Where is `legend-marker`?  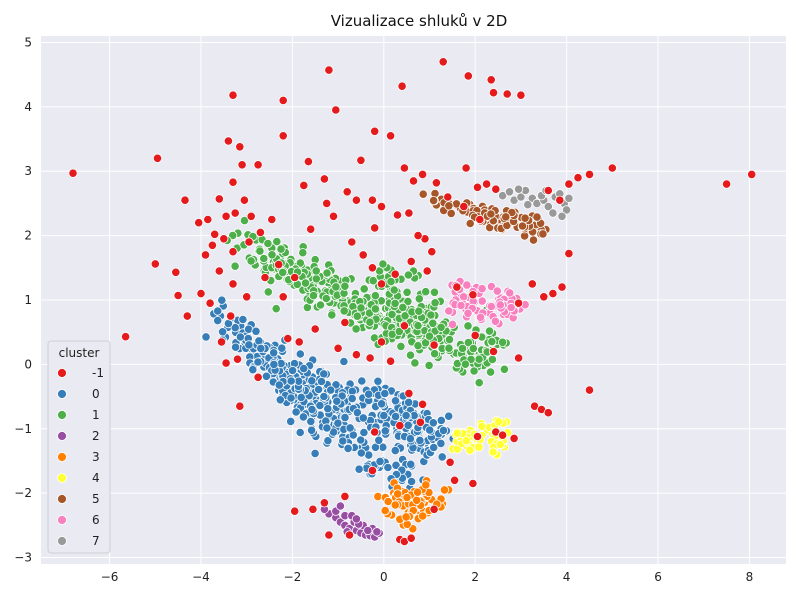 legend-marker is located at coordinates (62, 541).